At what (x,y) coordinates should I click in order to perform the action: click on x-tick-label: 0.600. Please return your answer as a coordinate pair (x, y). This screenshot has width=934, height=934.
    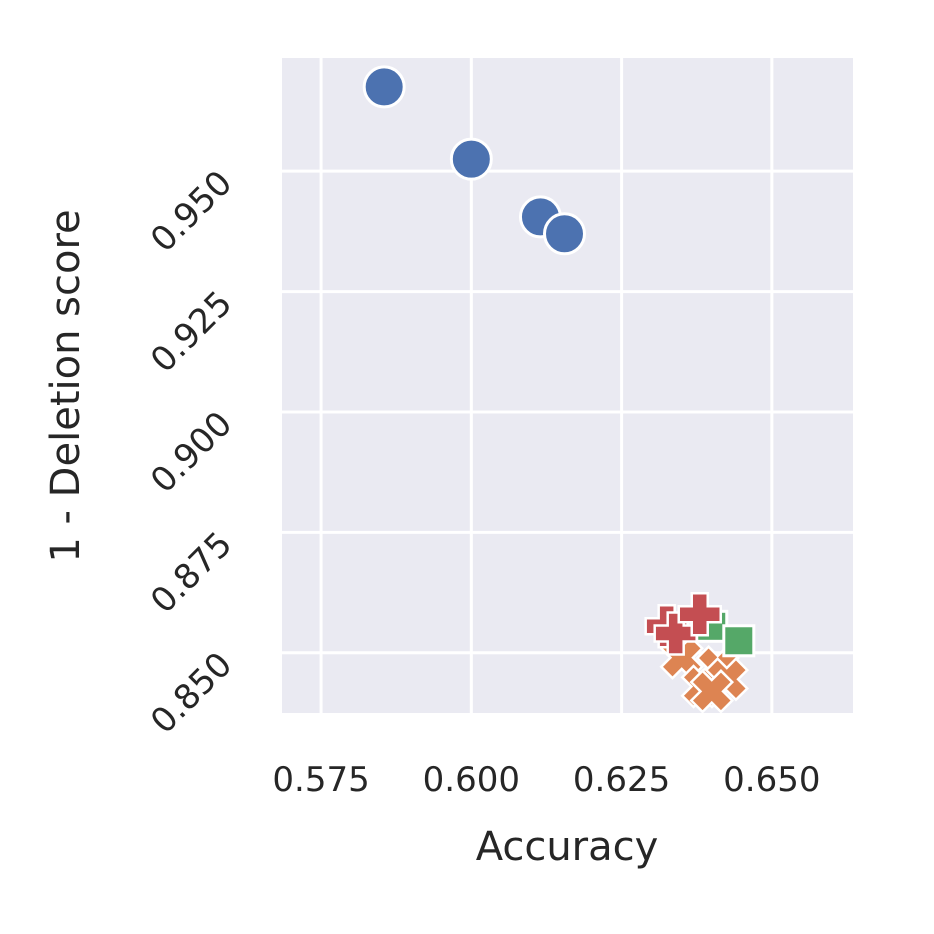
    Looking at the image, I should click on (471, 780).